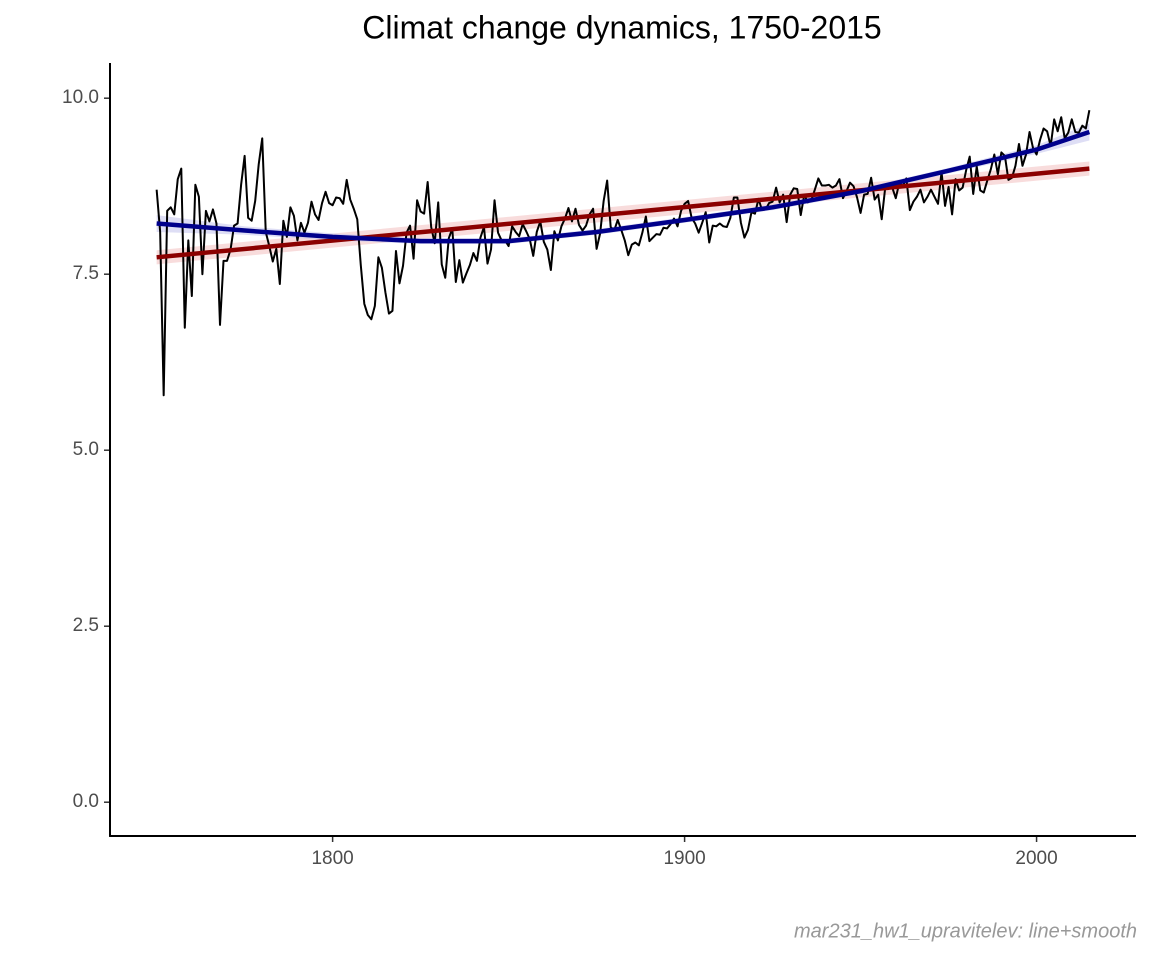  What do you see at coordinates (684, 858) in the screenshot?
I see `x-tick-label: 1900` at bounding box center [684, 858].